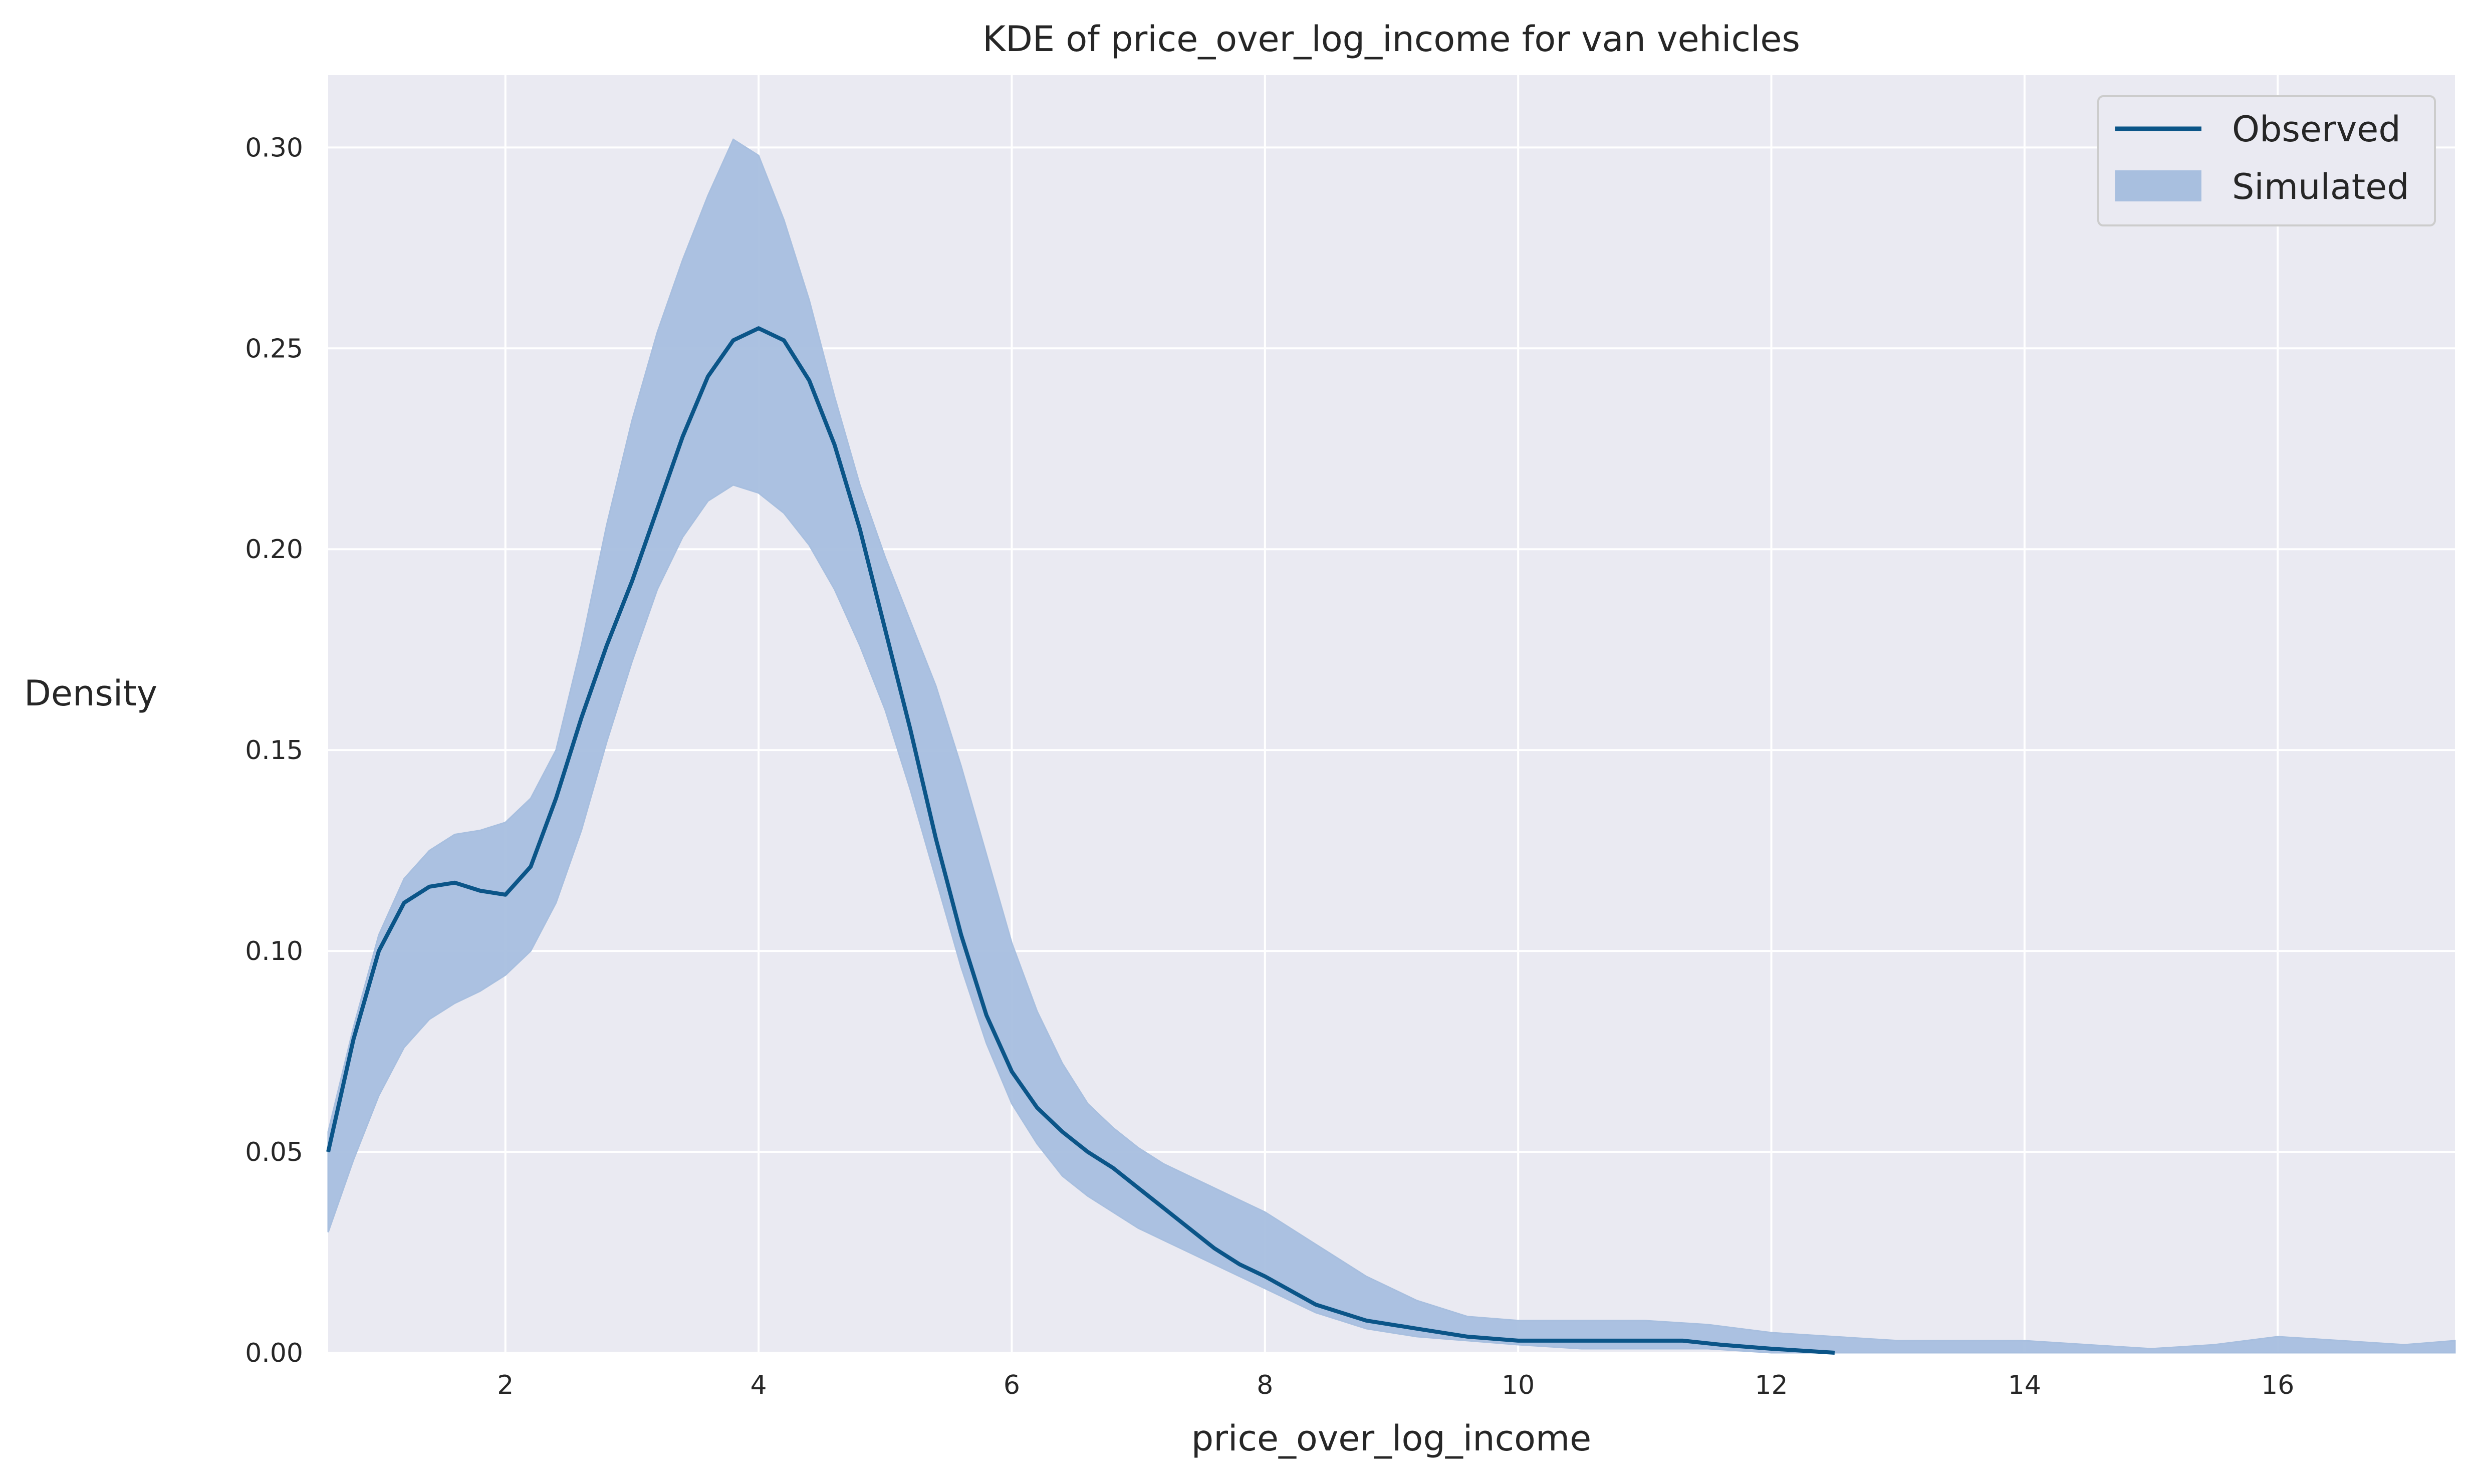  I want to click on y-axis-title: Density, so click(90, 693).